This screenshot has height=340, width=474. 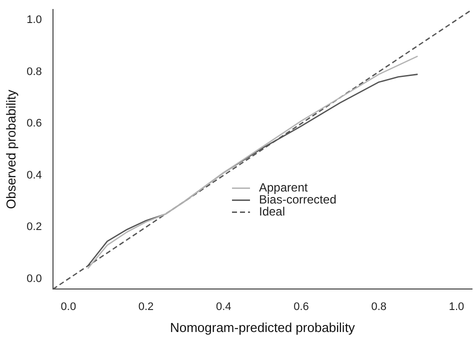 What do you see at coordinates (272, 211) in the screenshot?
I see `legend-label: Ideal` at bounding box center [272, 211].